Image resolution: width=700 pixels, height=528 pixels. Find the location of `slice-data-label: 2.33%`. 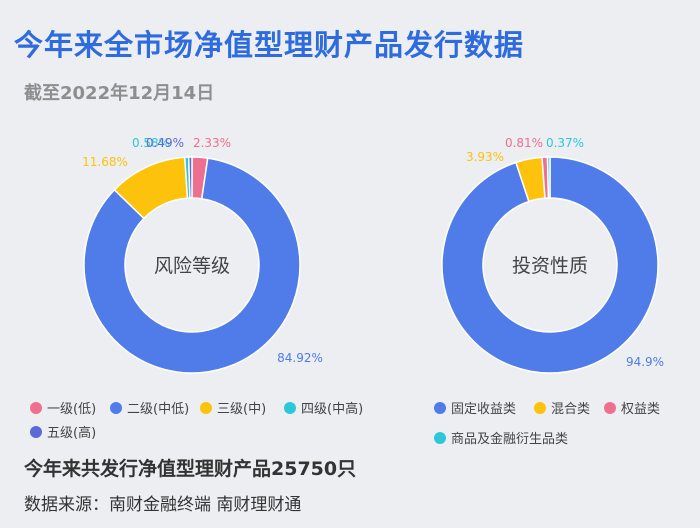

slice-data-label: 2.33% is located at coordinates (212, 143).